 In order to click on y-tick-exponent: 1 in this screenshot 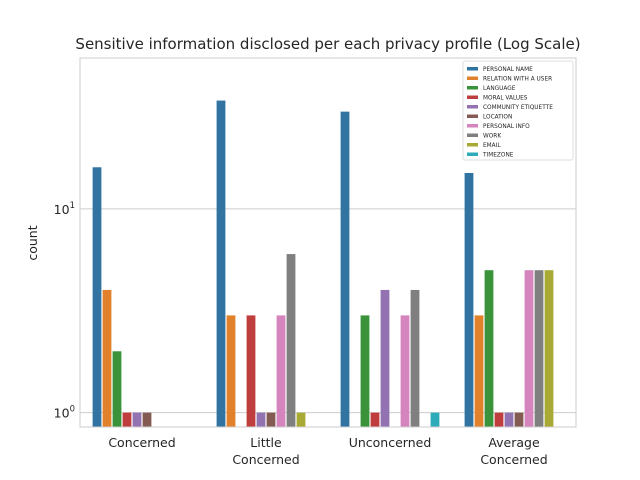, I will do `click(72, 206)`.